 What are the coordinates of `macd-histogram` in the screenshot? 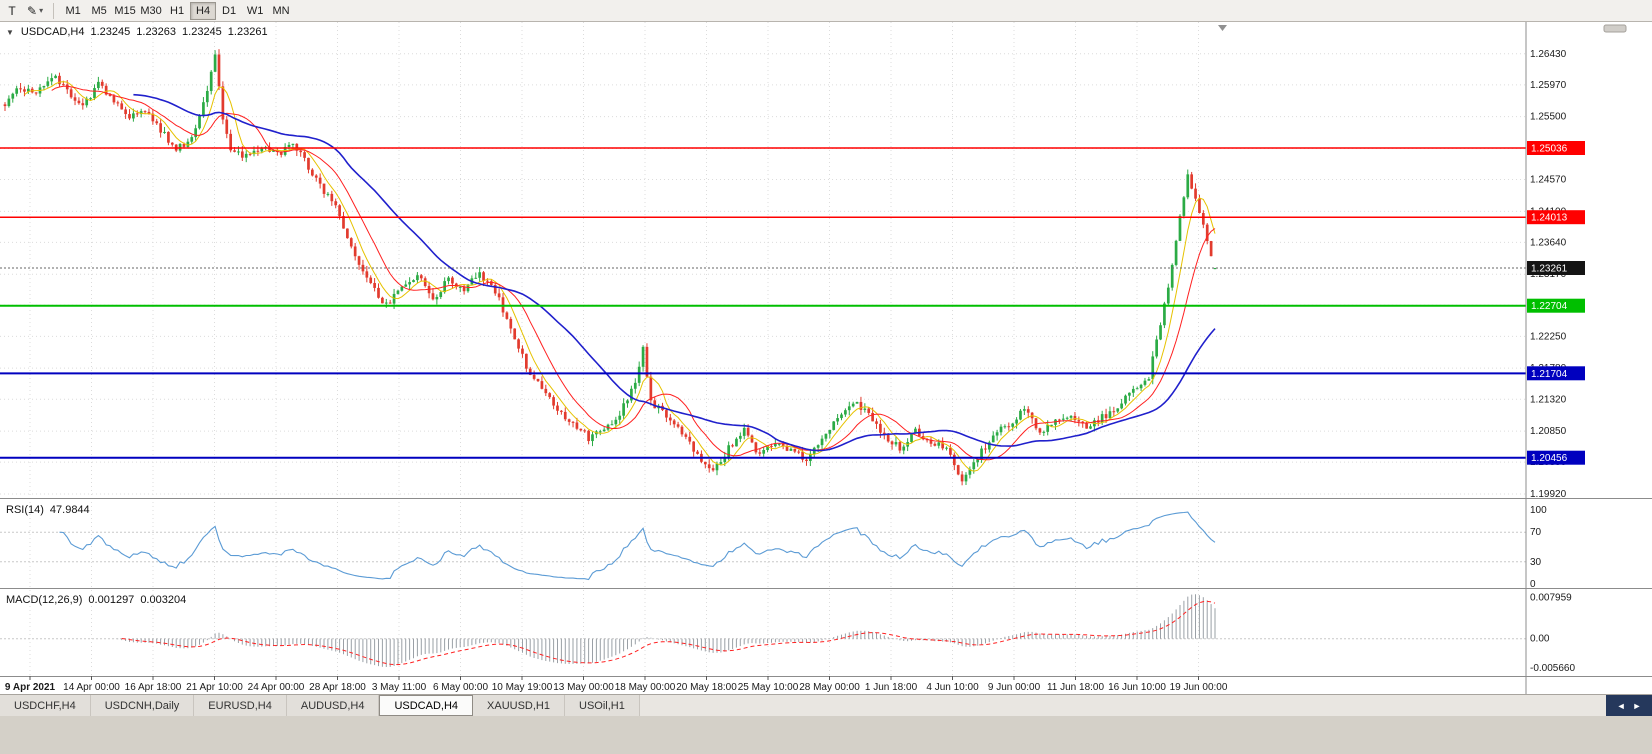 It's located at (664, 630).